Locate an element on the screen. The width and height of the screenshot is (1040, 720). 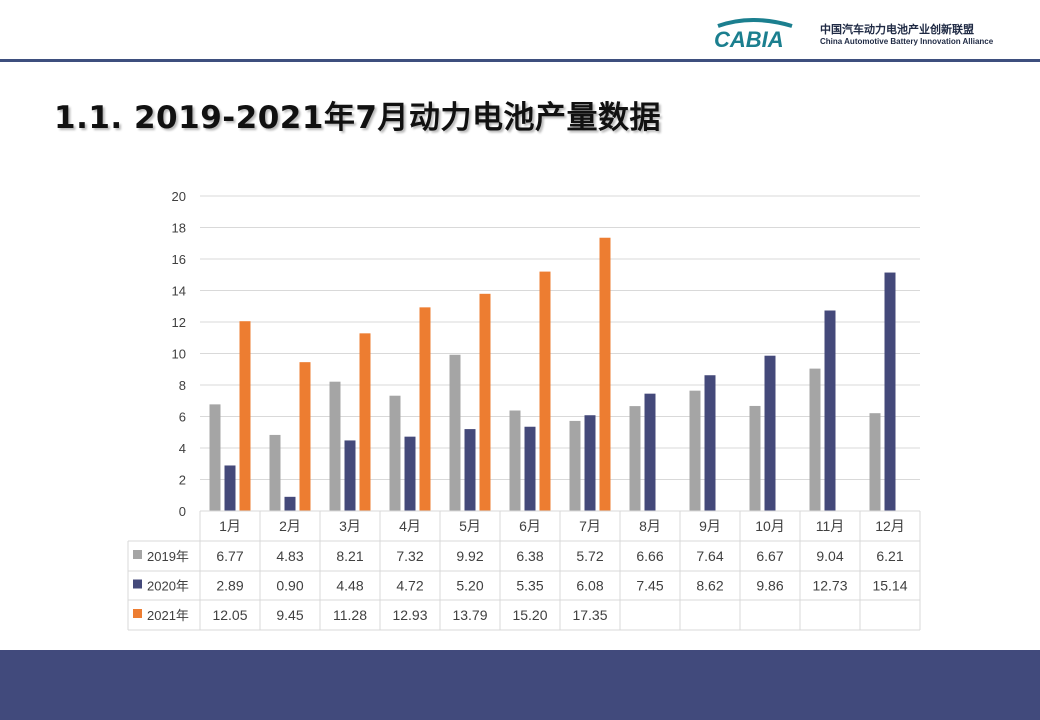
y-tick-label: 4 is located at coordinates (182, 448).